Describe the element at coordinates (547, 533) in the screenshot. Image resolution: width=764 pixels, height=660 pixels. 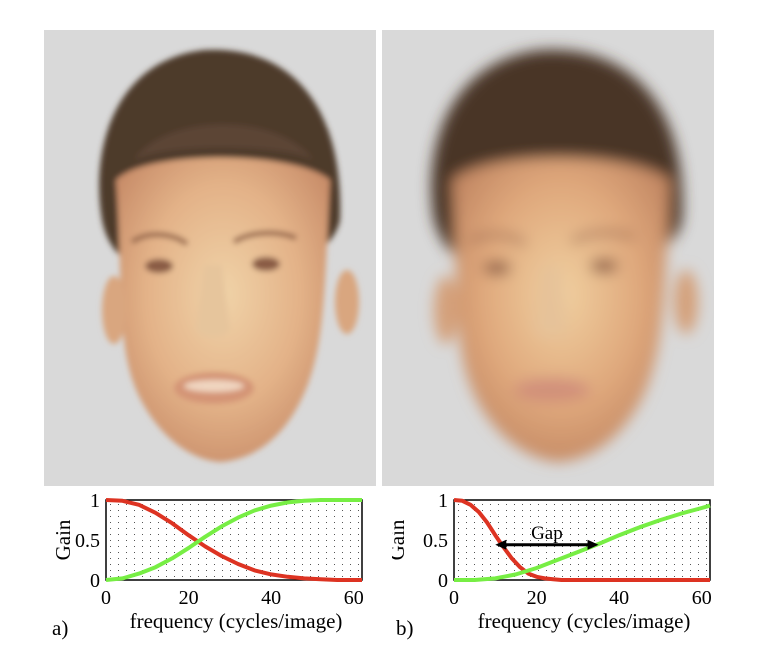
I see `gap-annotation-label: Gap` at that location.